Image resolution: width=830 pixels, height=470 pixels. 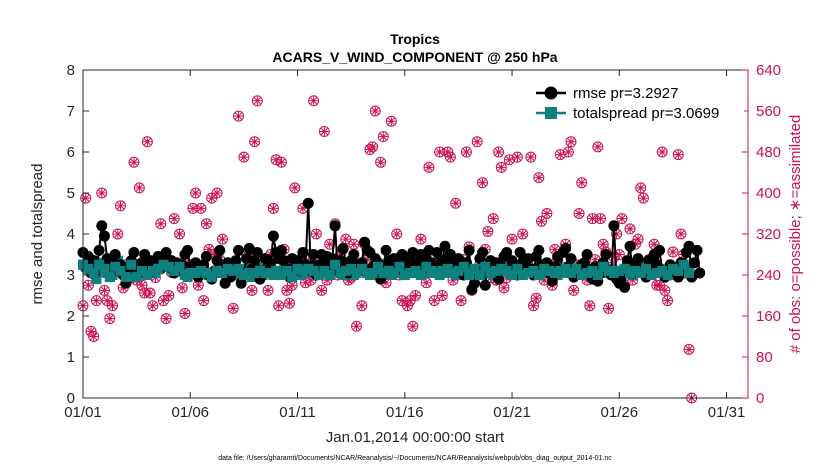 I want to click on x-axis-label: Jan.01,2014 00:00:00 start, so click(x=415, y=437).